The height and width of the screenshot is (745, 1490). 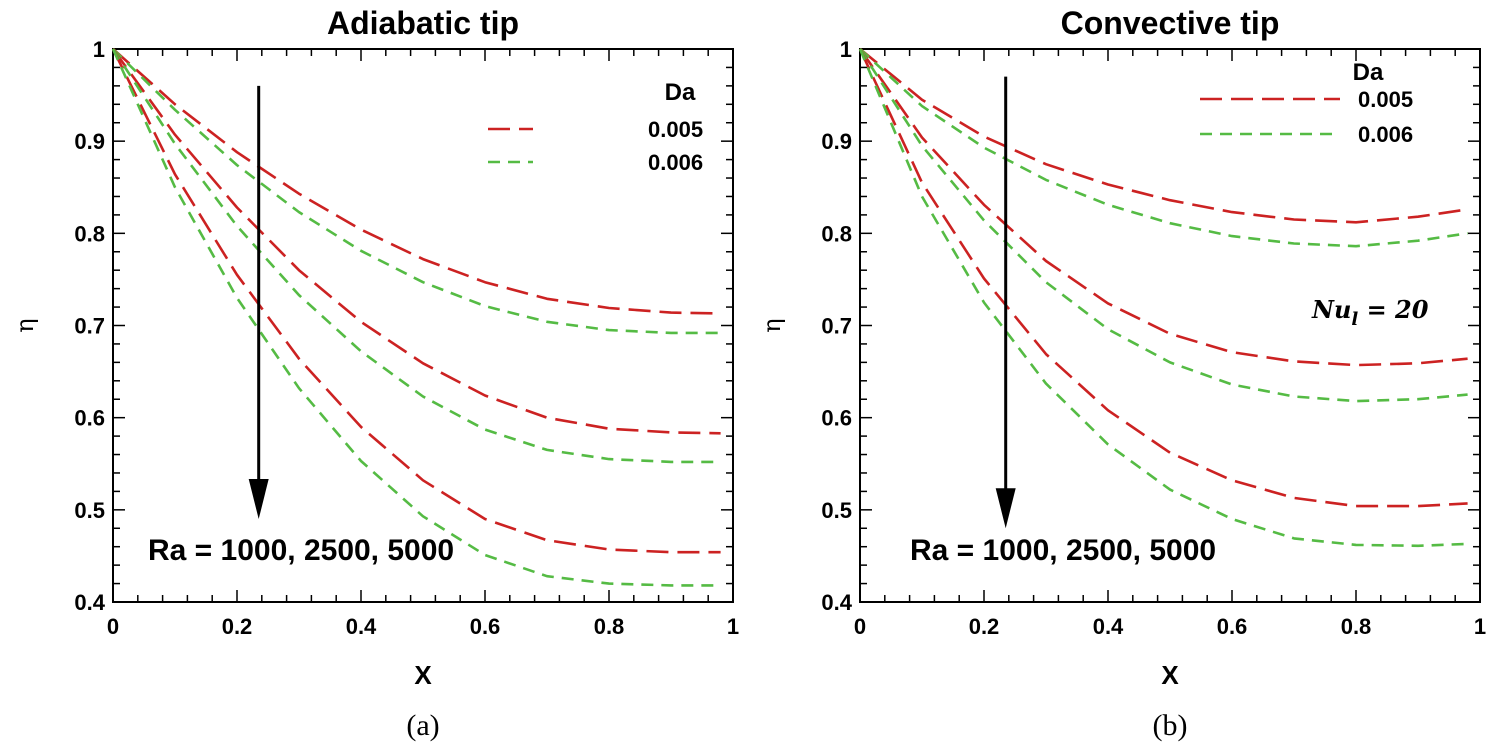 I want to click on chart-title: Adiabatic tip, so click(x=423, y=23).